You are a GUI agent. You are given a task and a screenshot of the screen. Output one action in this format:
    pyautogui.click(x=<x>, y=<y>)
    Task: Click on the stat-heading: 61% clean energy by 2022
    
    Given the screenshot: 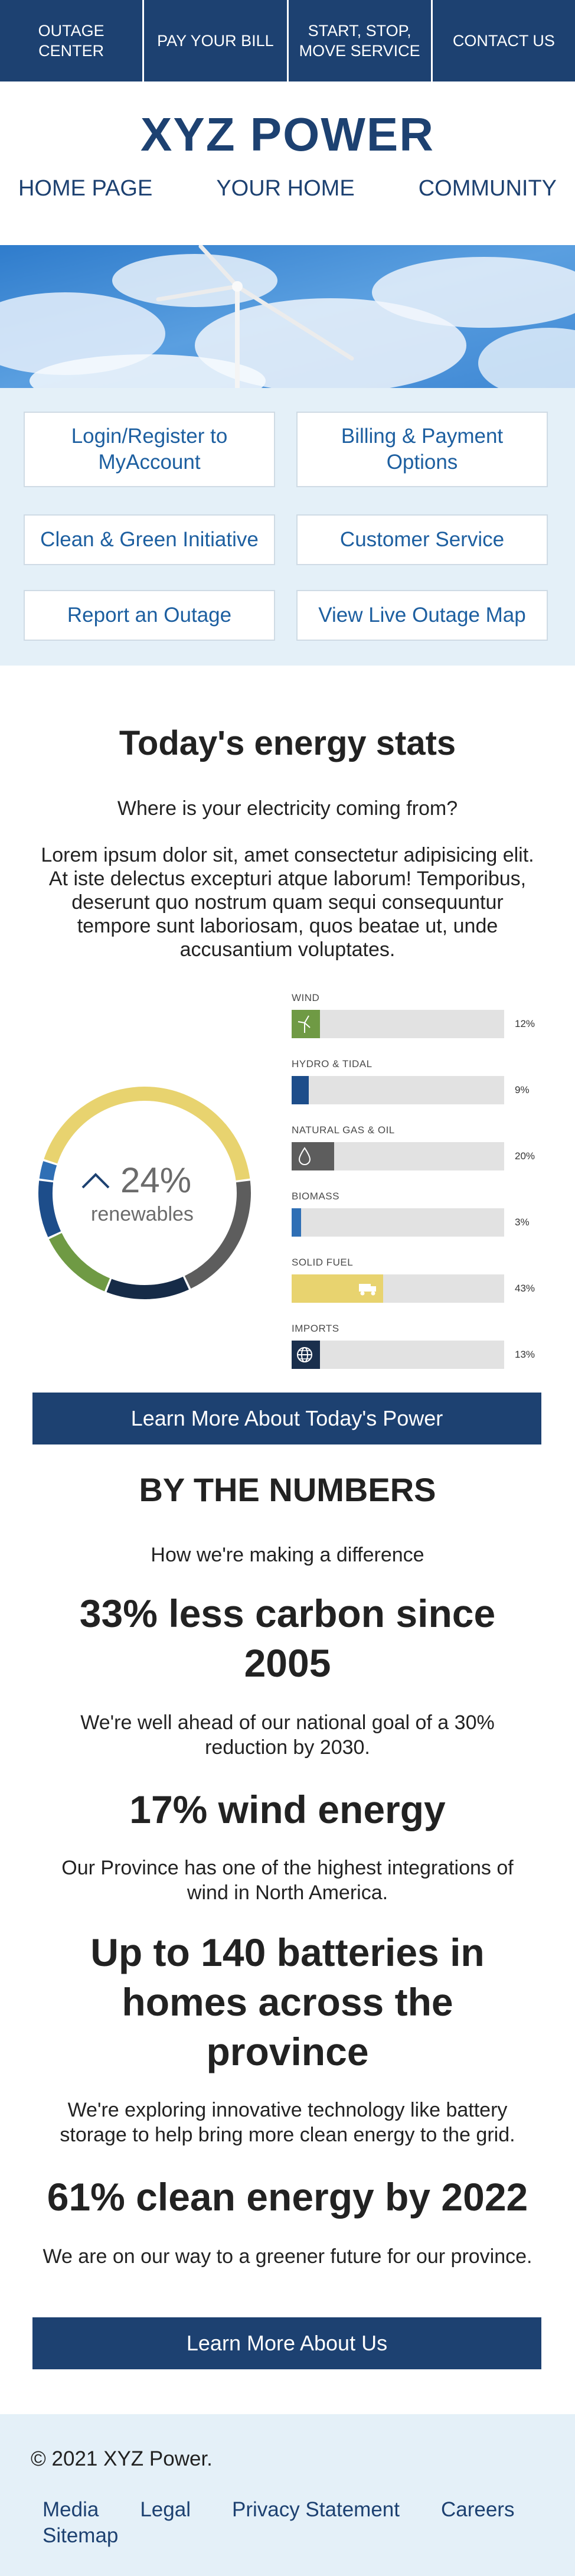 What is the action you would take?
    pyautogui.click(x=287, y=2197)
    